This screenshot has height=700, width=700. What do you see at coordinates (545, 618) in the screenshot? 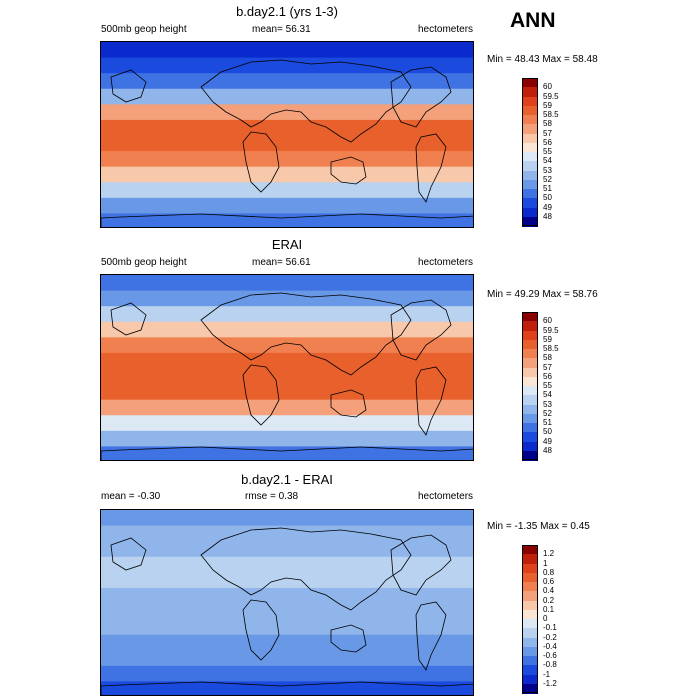
I see `colorbar-tick-label: 0` at bounding box center [545, 618].